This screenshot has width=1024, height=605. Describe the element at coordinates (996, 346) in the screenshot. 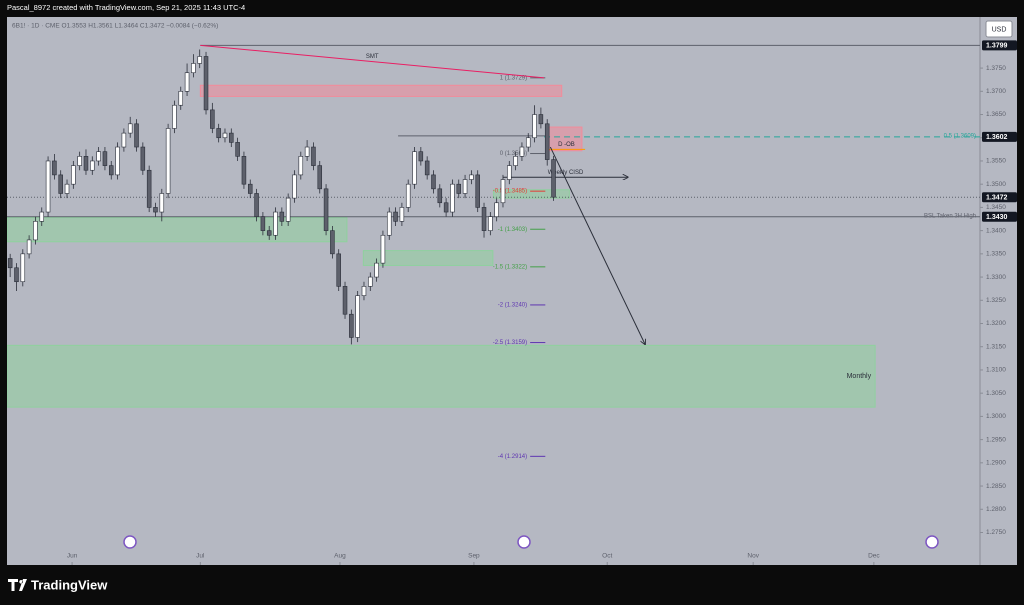

I see `y-tick-label: 1.3150` at that location.